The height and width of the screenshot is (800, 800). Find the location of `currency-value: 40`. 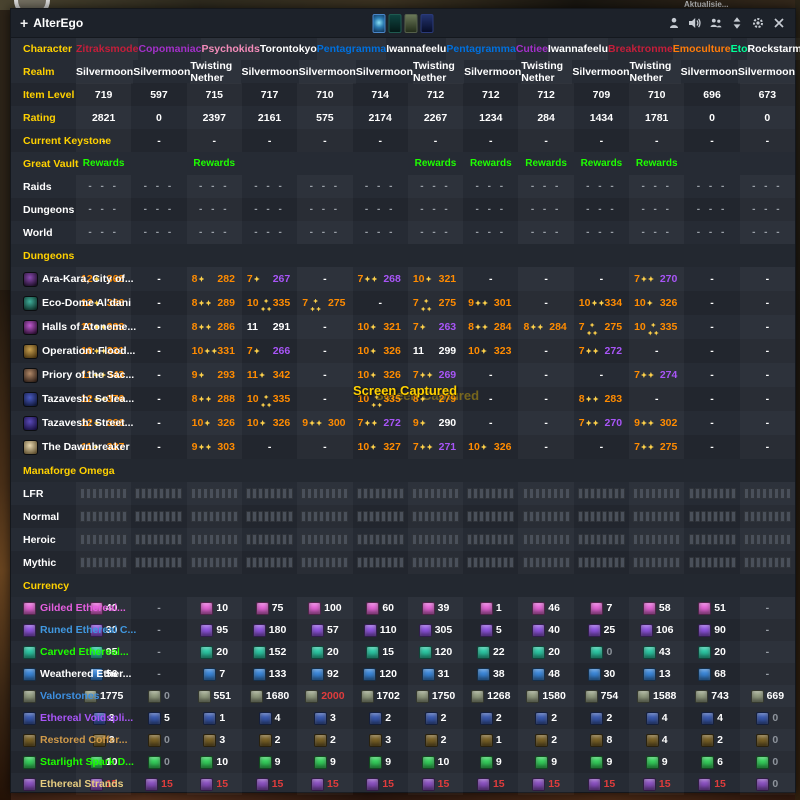

currency-value: 40 is located at coordinates (111, 608).